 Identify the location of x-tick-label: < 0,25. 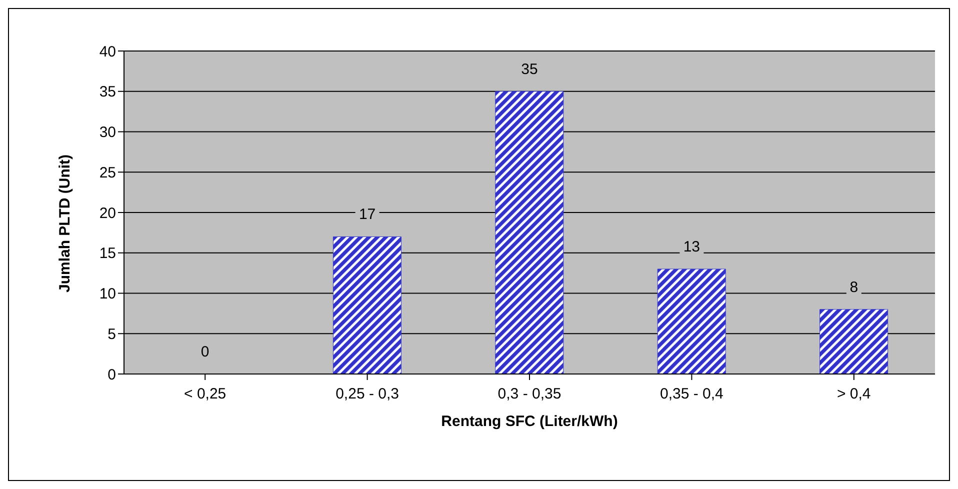
(205, 394).